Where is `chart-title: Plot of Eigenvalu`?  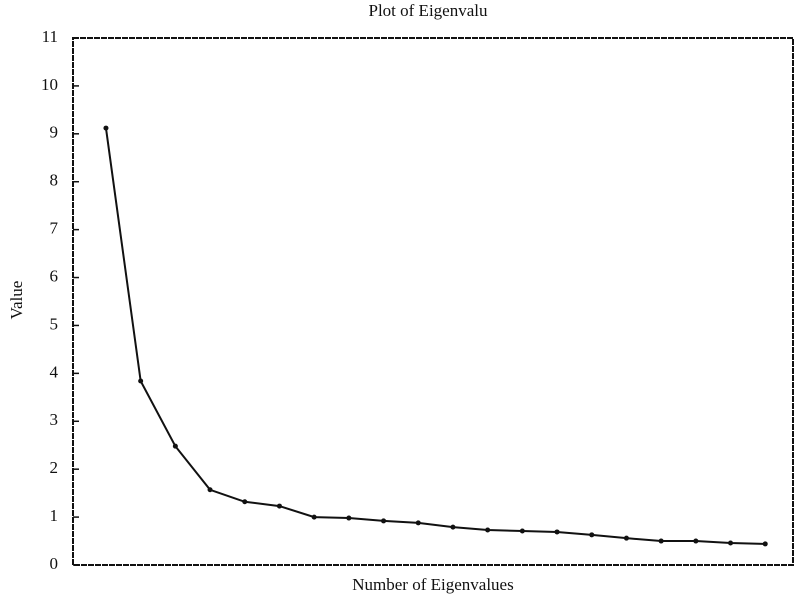
chart-title: Plot of Eigenvalu is located at coordinates (428, 10).